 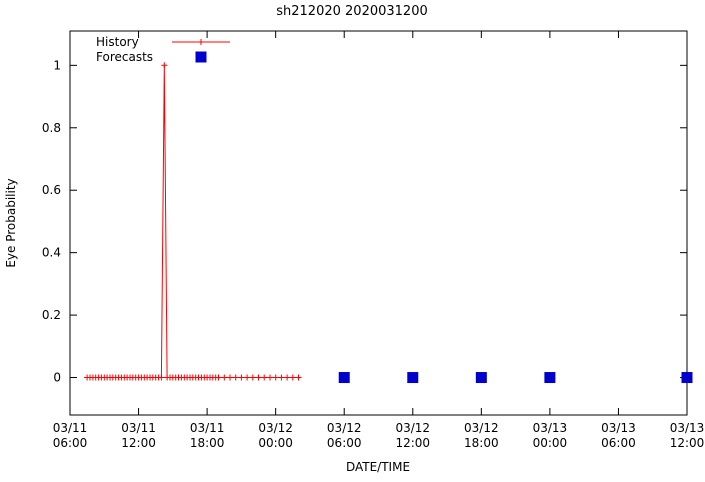 What do you see at coordinates (515, 378) in the screenshot?
I see `forecast-series` at bounding box center [515, 378].